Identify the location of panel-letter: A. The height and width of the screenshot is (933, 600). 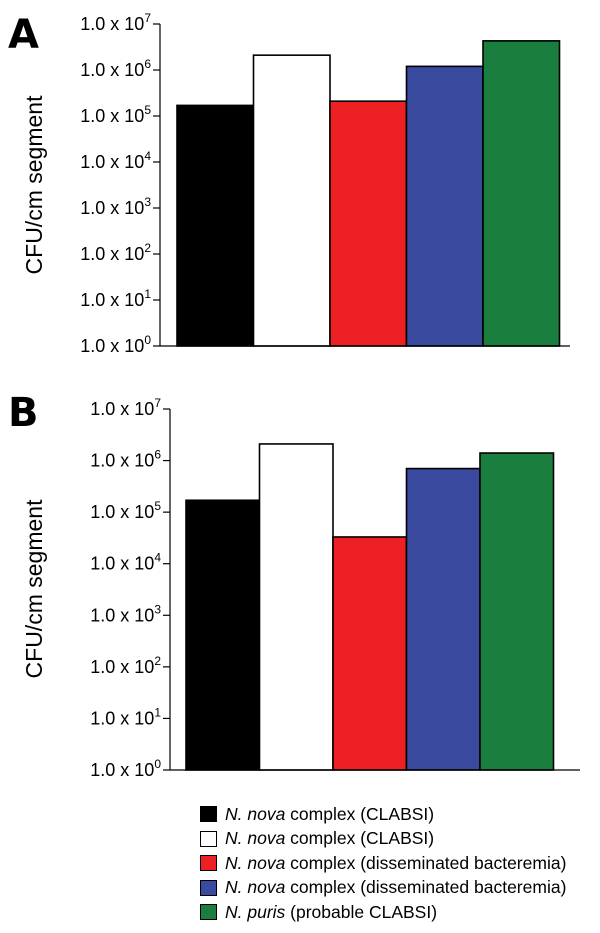
(23, 35).